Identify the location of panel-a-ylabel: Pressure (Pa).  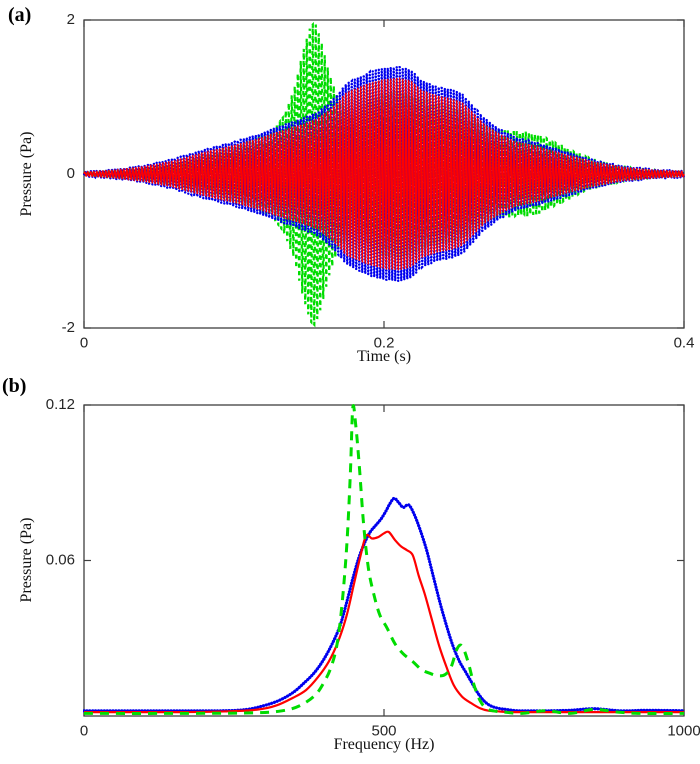
(26, 174).